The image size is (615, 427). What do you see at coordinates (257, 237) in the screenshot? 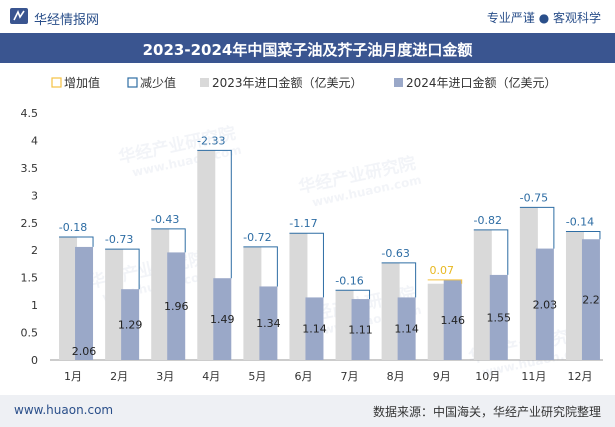
I see `change-label: -0.72` at bounding box center [257, 237].